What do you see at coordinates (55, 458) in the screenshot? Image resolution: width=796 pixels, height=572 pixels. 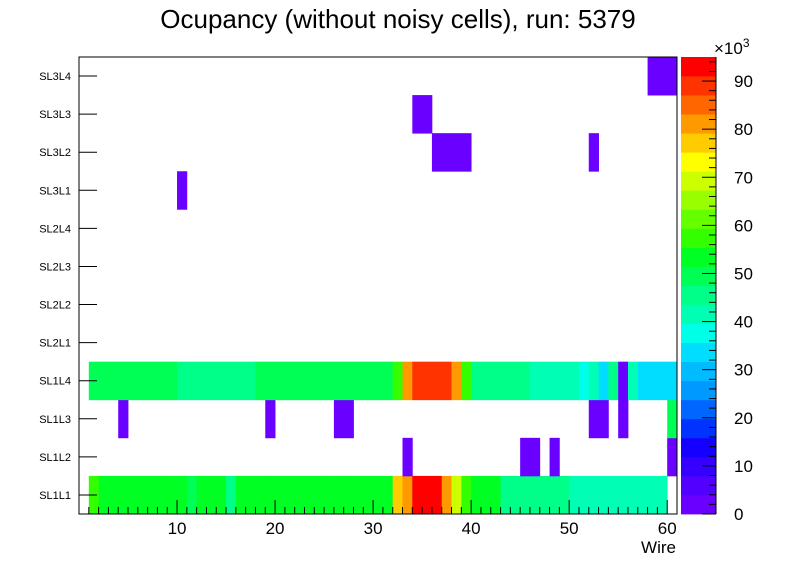 I see `y-tick-label: SL1L2` at bounding box center [55, 458].